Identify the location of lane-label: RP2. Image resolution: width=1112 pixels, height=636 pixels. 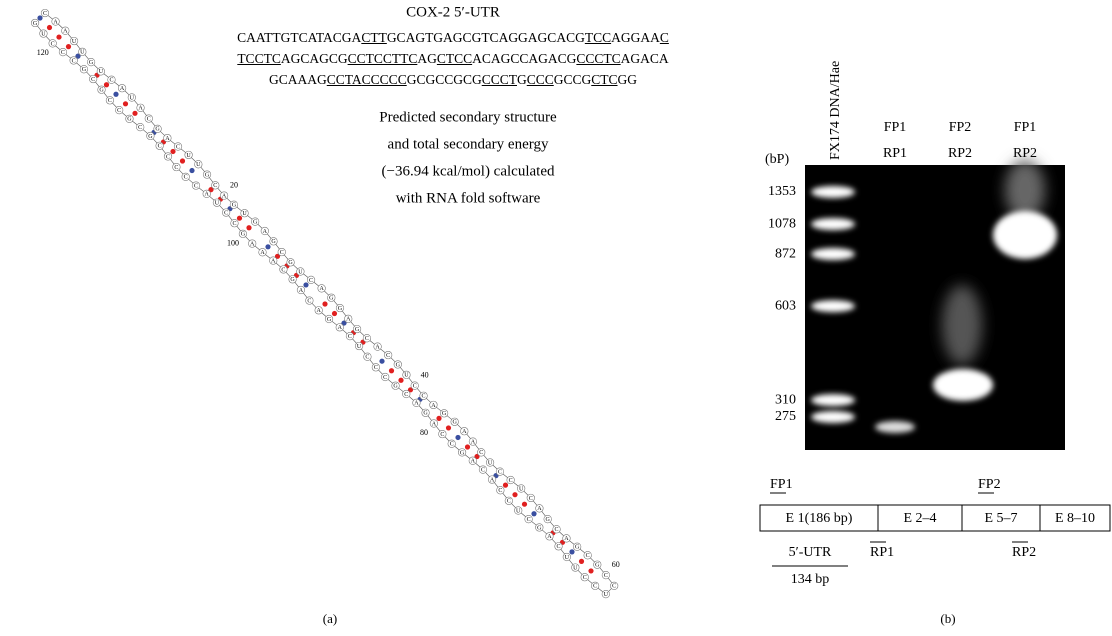
(960, 153).